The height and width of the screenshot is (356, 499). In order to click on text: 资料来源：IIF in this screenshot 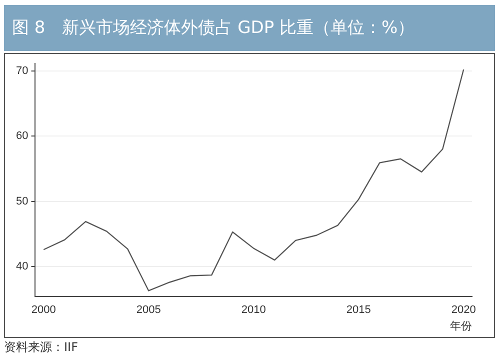, I will do `click(41, 347)`.